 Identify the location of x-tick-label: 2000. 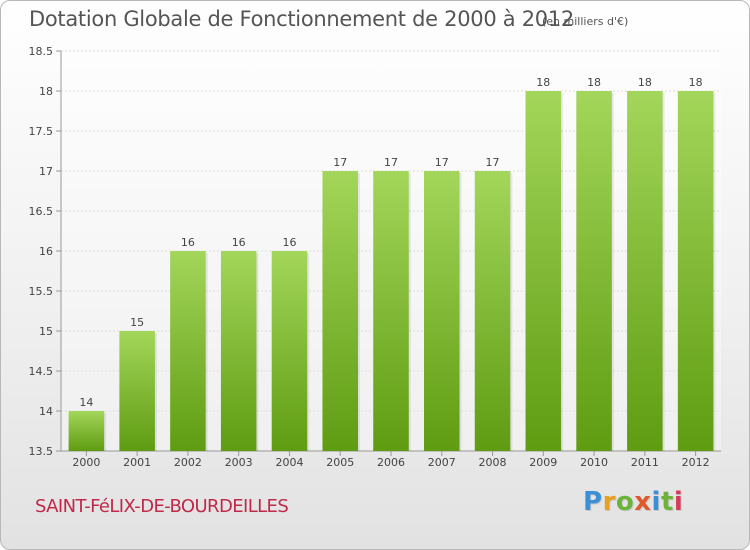
(86, 462).